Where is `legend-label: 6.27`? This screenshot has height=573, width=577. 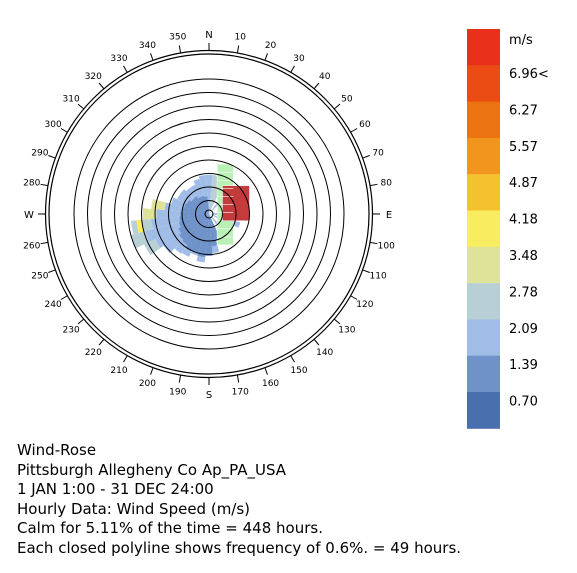
legend-label: 6.27 is located at coordinates (523, 110).